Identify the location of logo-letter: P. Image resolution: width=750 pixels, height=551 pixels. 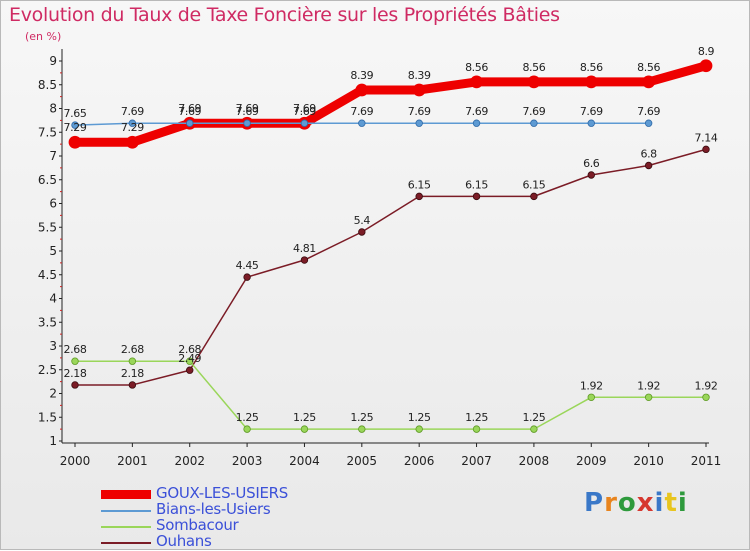
(594, 503).